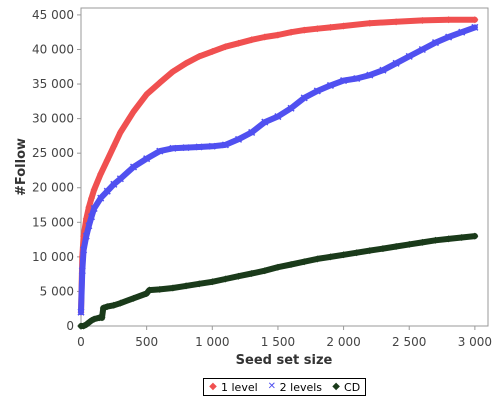 This screenshot has width=500, height=400. Describe the element at coordinates (53, 119) in the screenshot. I see `y-tick-label: 30 000` at that location.